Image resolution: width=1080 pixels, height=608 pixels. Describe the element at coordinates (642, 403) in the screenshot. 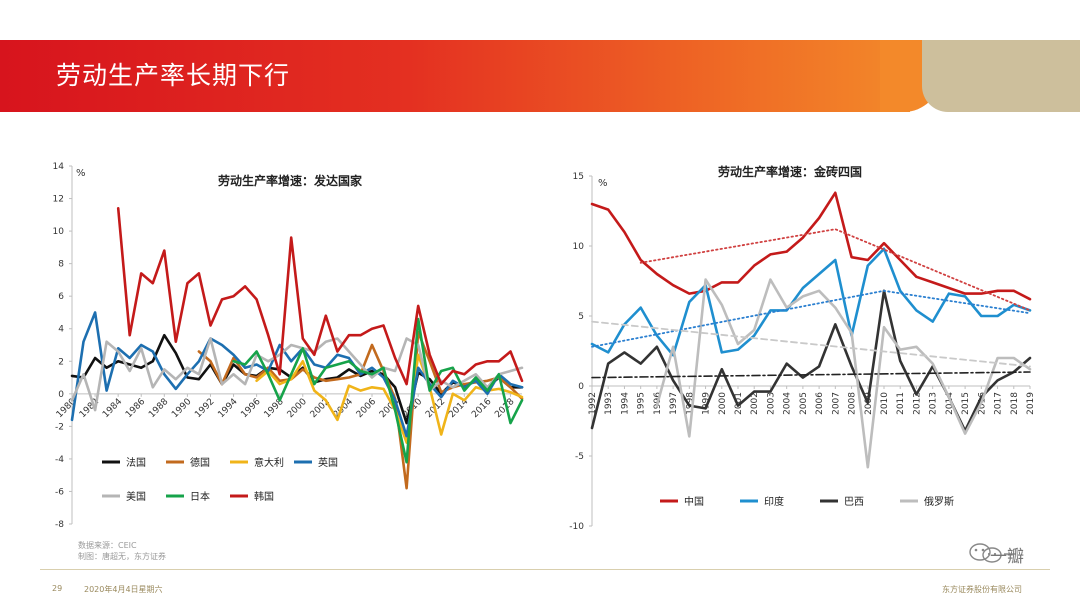

I see `x-tick-label: 1995` at that location.